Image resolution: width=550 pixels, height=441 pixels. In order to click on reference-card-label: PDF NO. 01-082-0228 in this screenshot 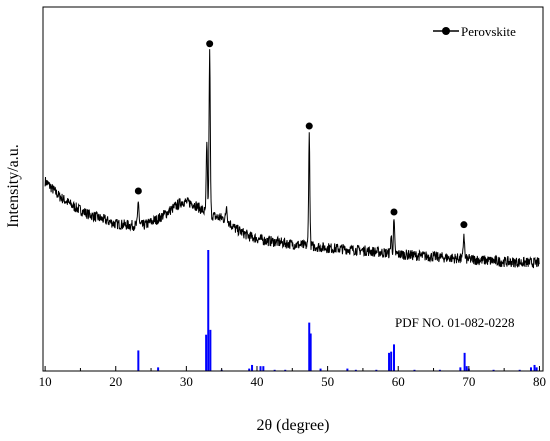, I will do `click(455, 322)`.